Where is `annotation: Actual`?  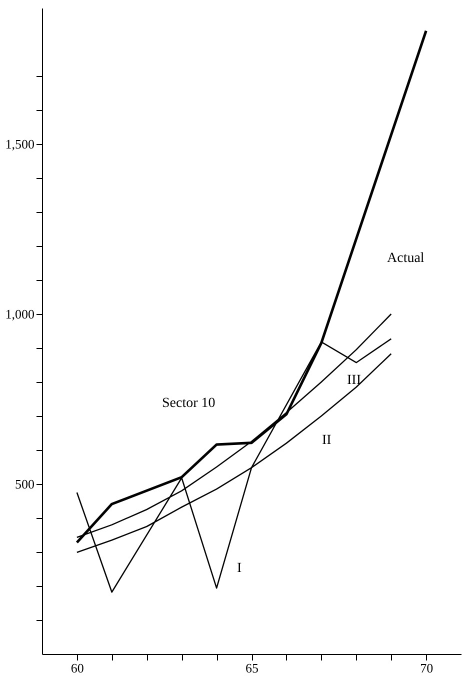
annotation: Actual is located at coordinates (405, 258).